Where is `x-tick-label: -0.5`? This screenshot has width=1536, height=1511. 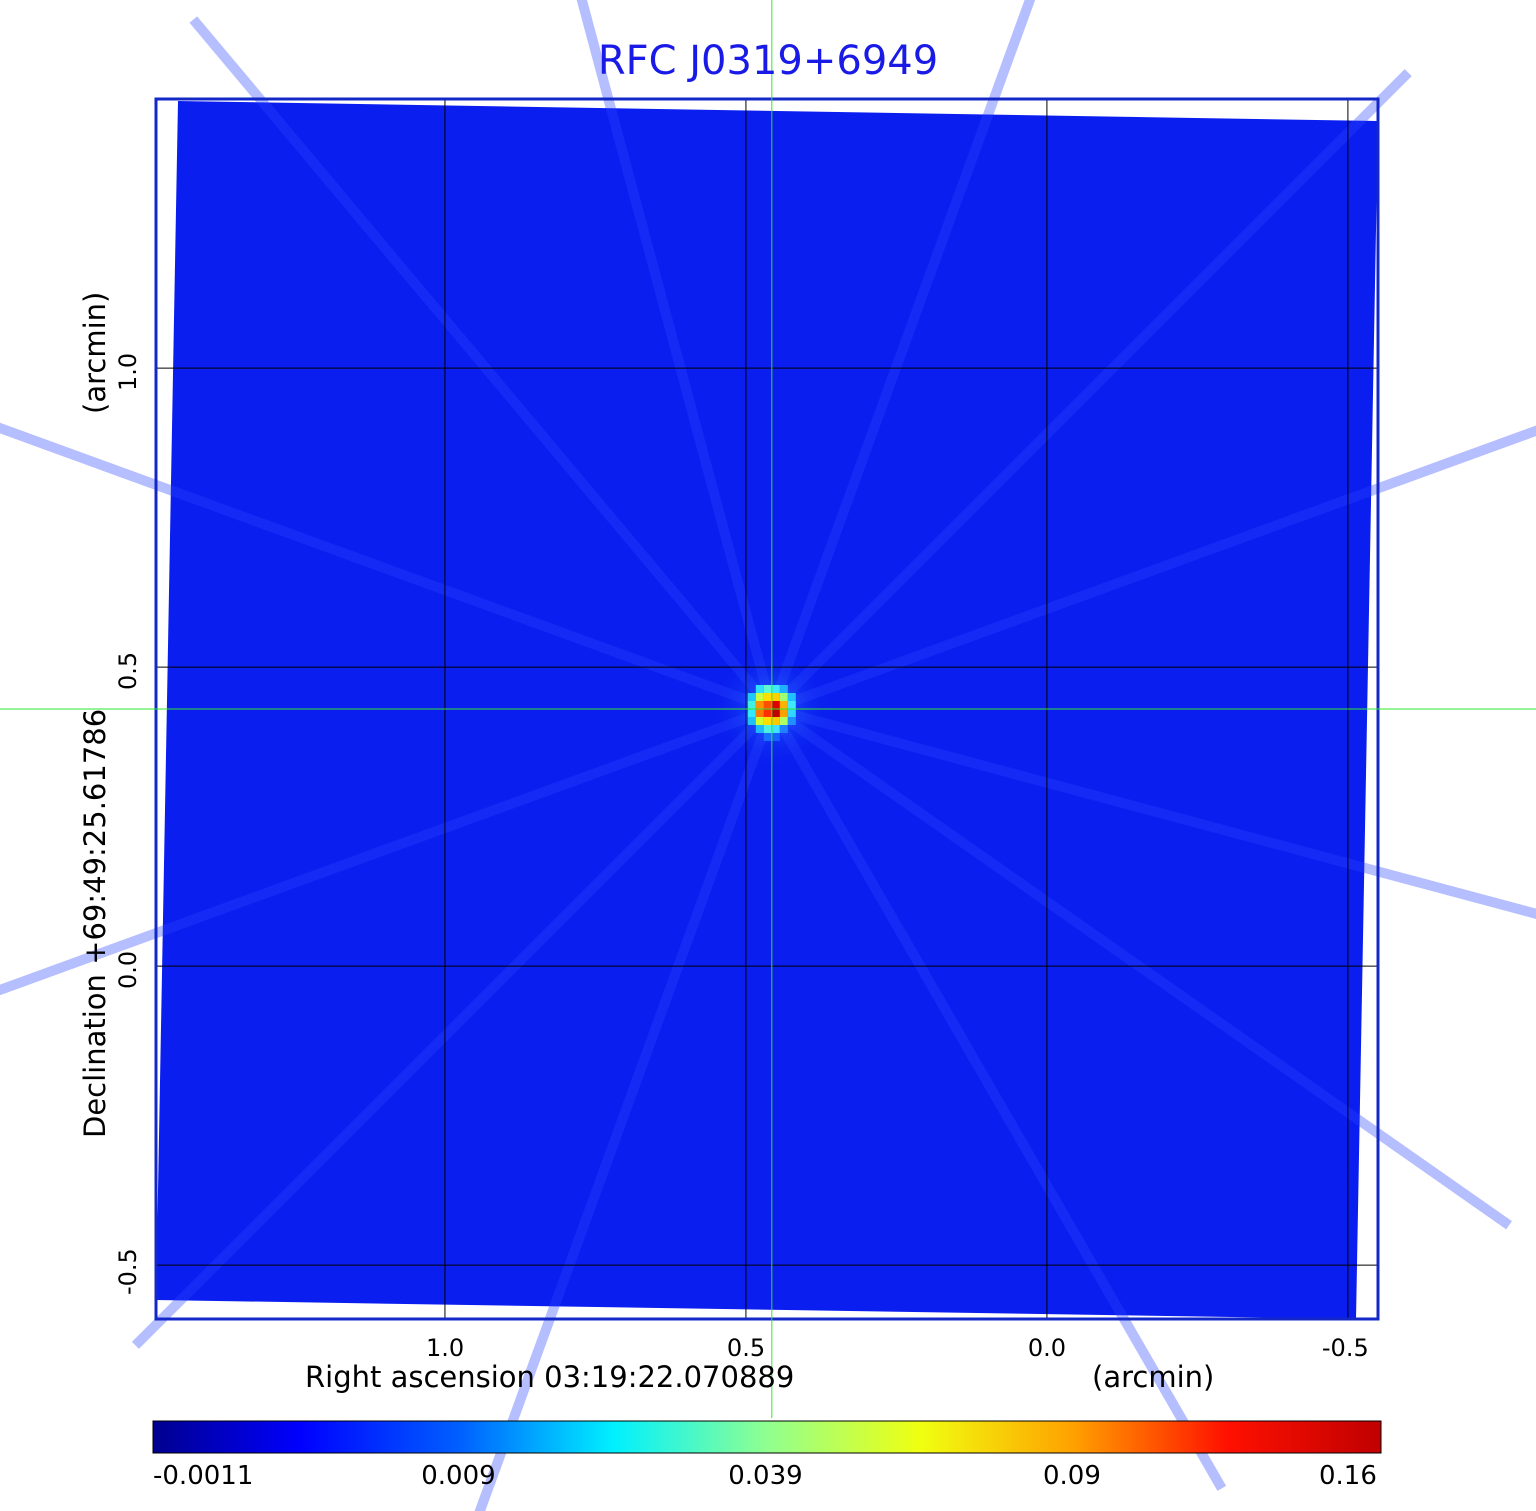 x-tick-label: -0.5 is located at coordinates (1345, 1348).